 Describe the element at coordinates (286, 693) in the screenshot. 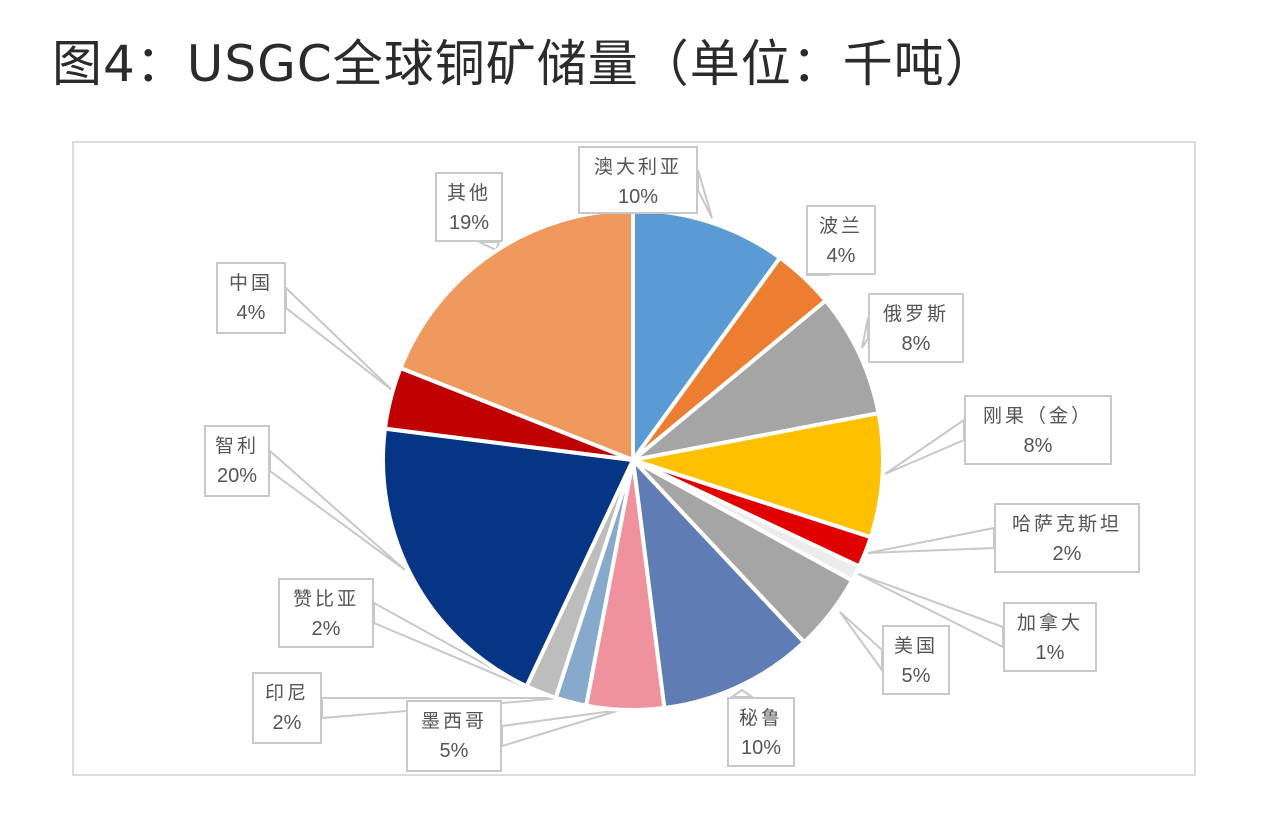

I see `slice-label: 印尼` at that location.